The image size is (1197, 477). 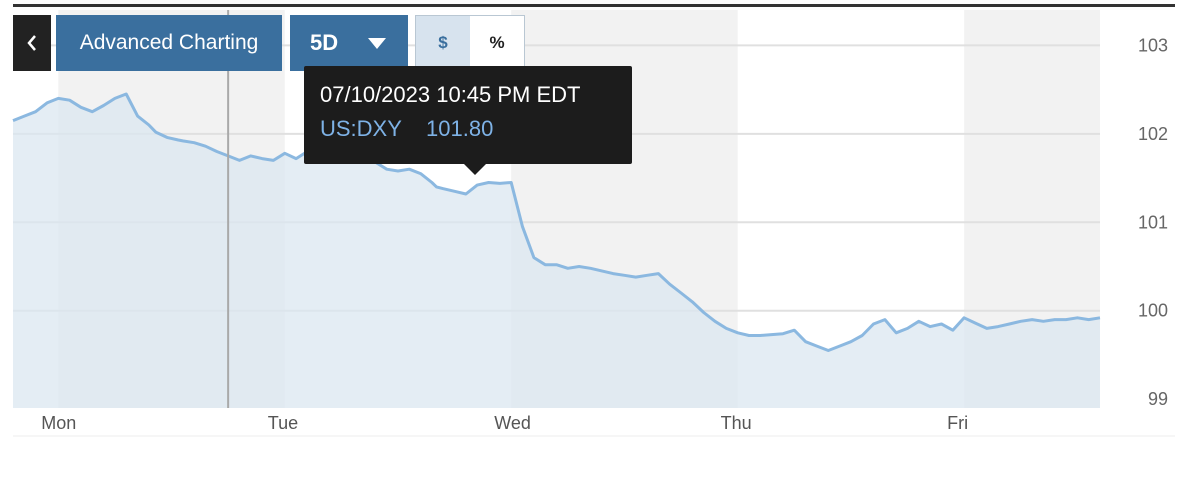 I want to click on percent-toggle-button: %, so click(x=497, y=43).